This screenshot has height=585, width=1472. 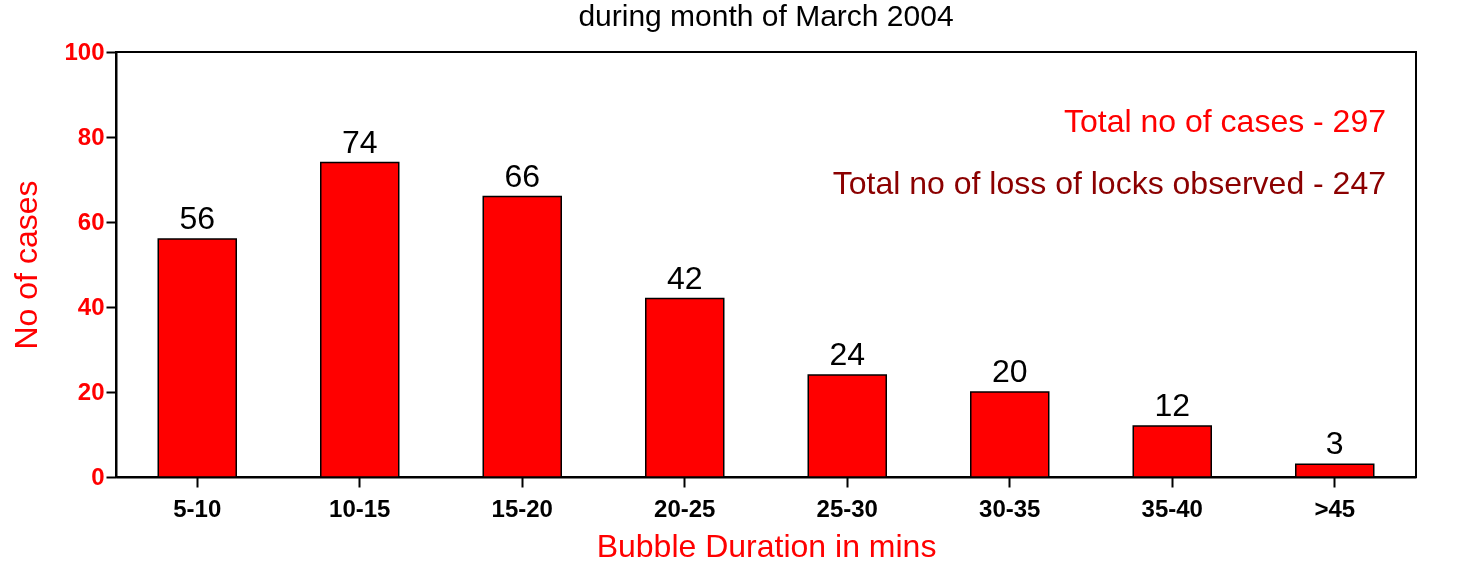 I want to click on data-label: 66, so click(x=522, y=175).